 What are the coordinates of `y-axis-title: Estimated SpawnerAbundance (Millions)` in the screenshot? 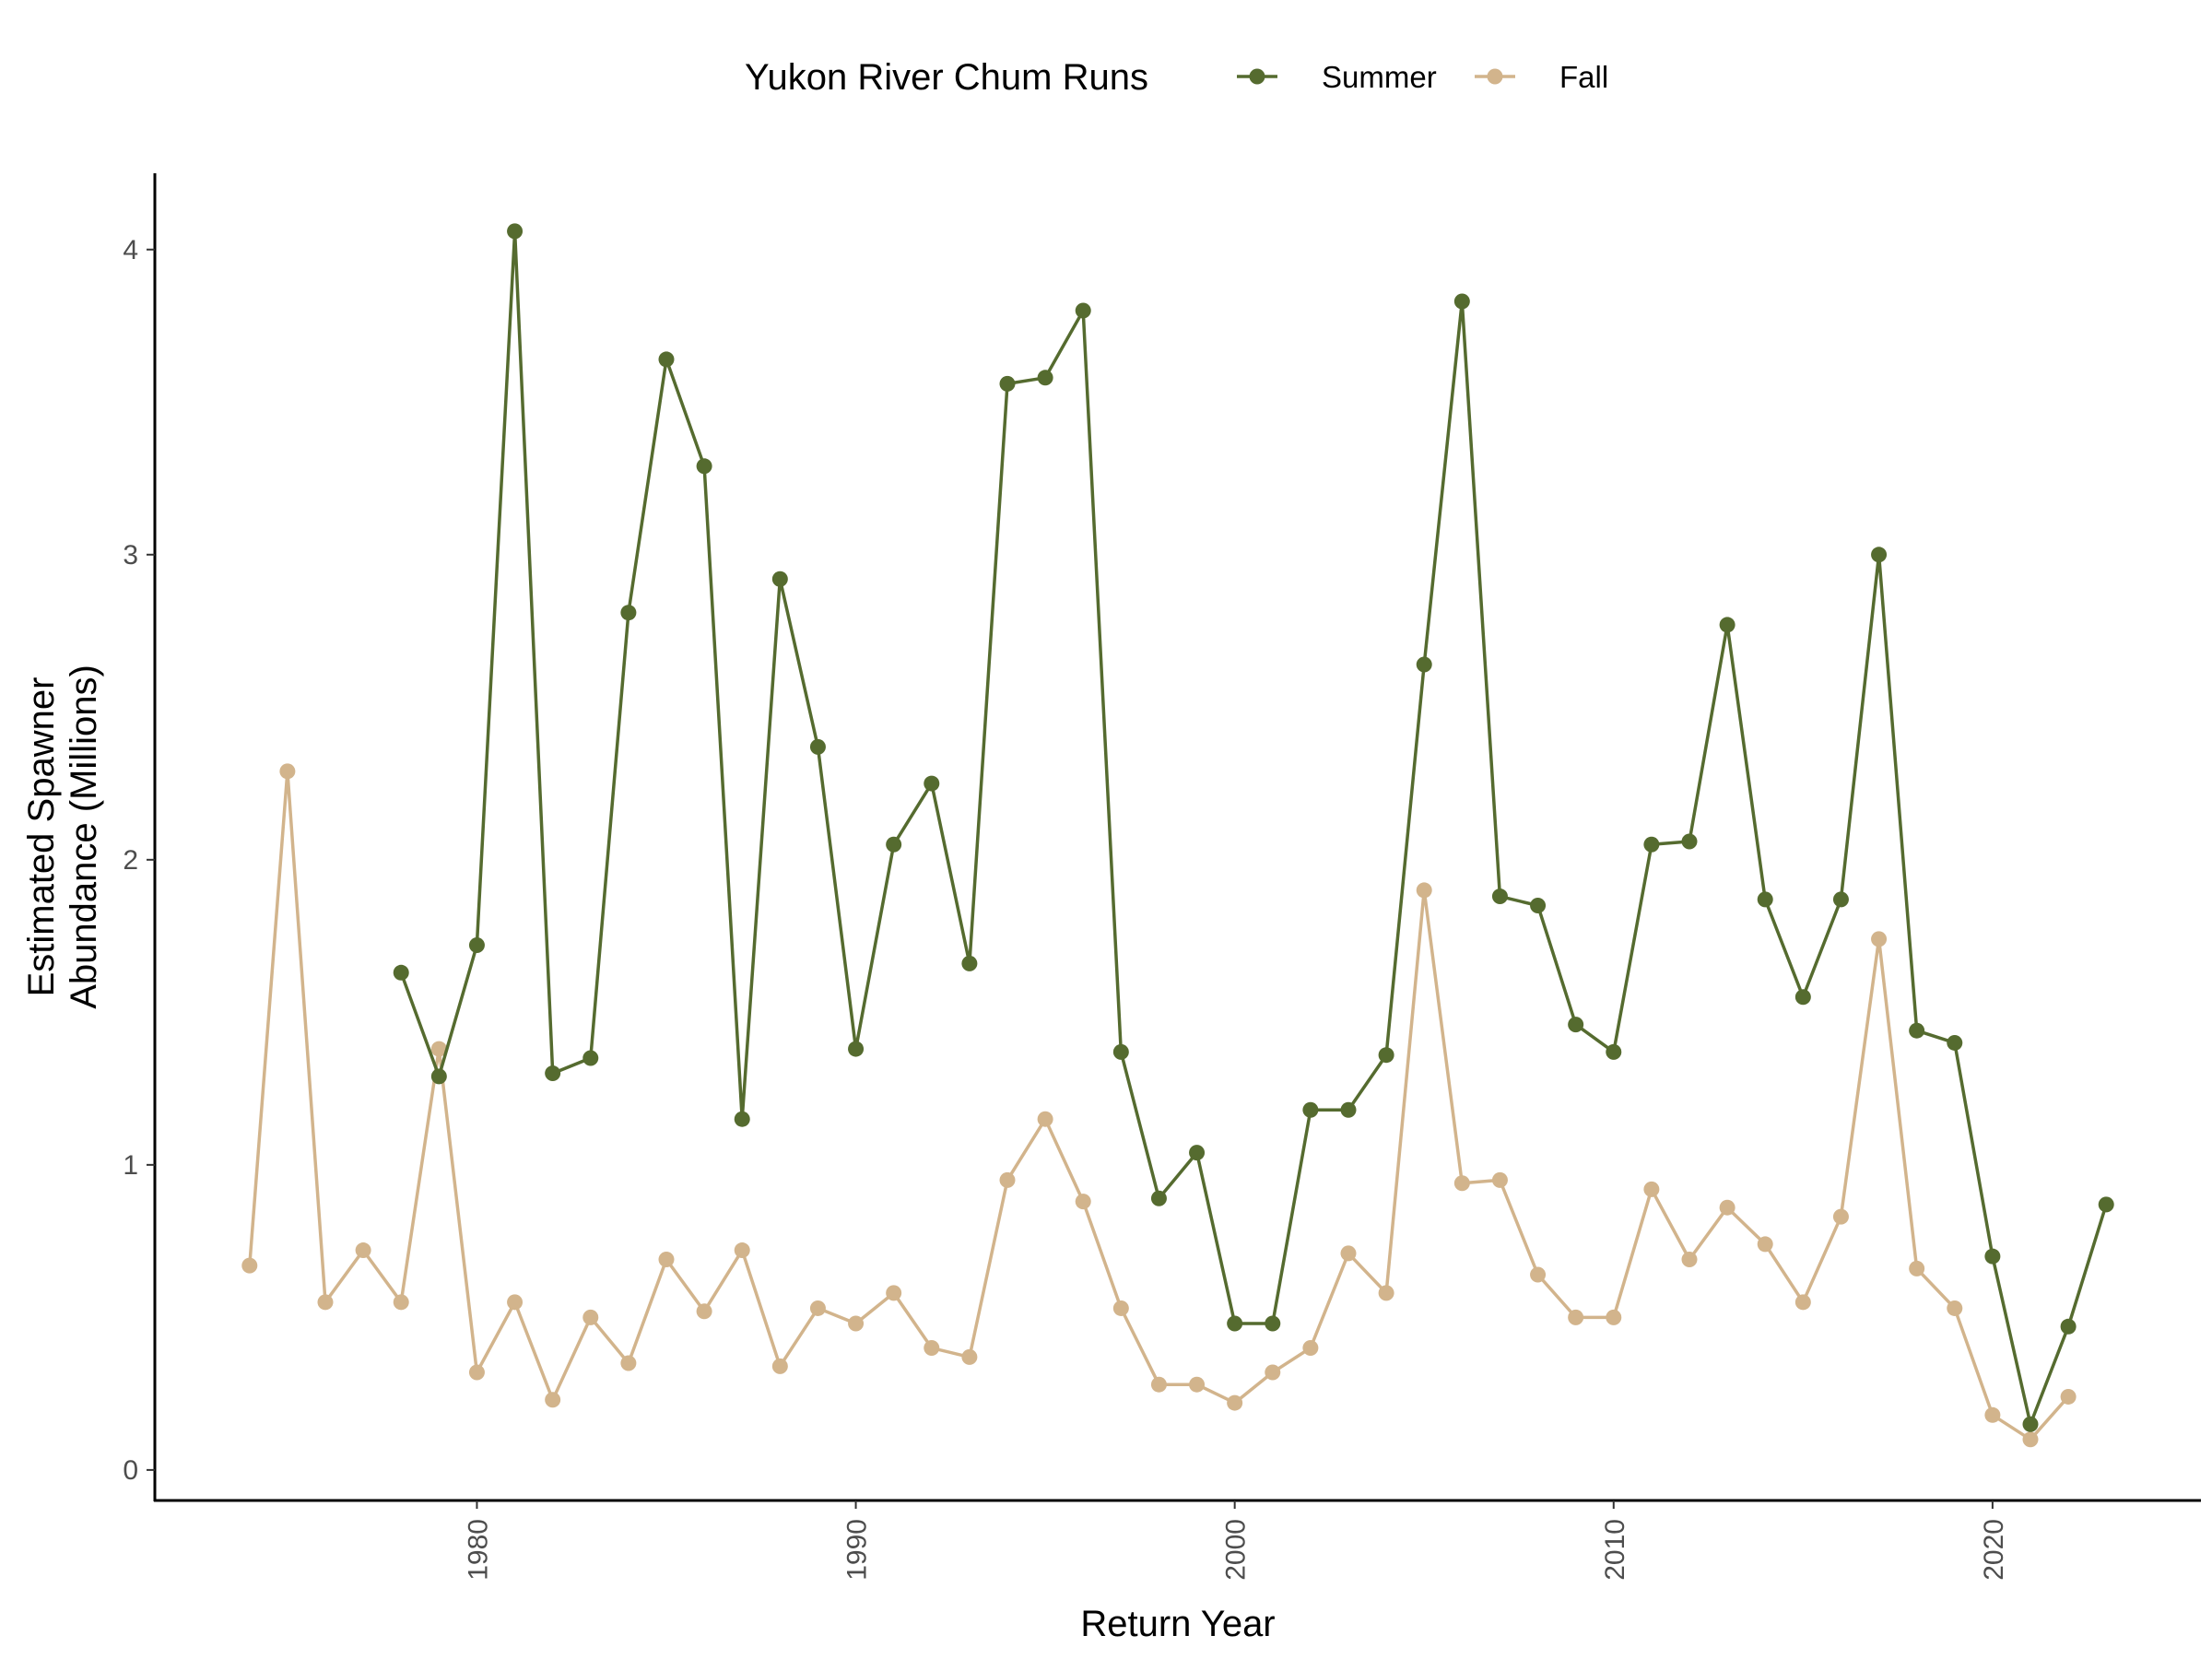 It's located at (62, 837).